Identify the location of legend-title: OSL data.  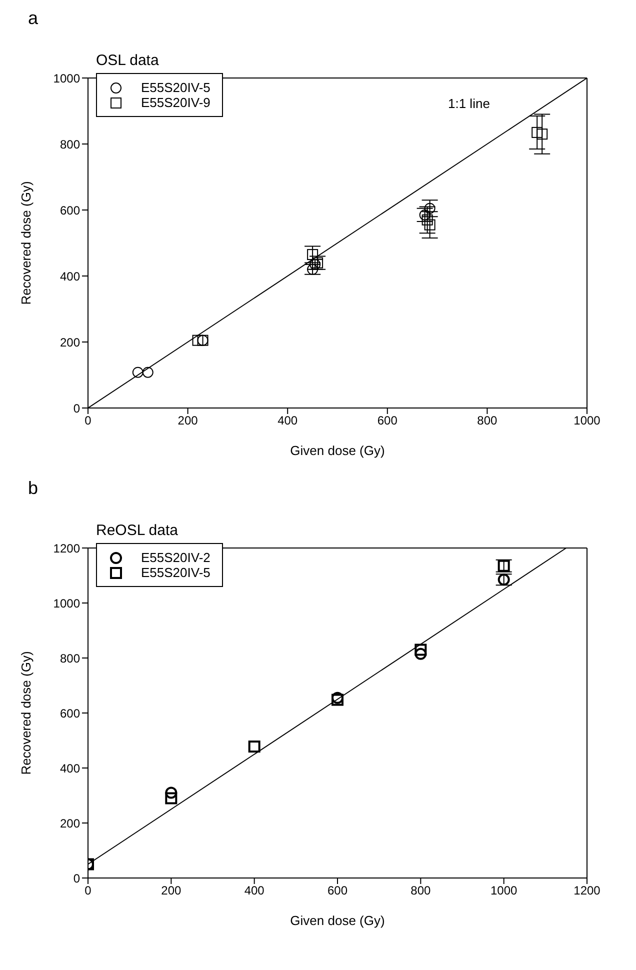
(128, 60).